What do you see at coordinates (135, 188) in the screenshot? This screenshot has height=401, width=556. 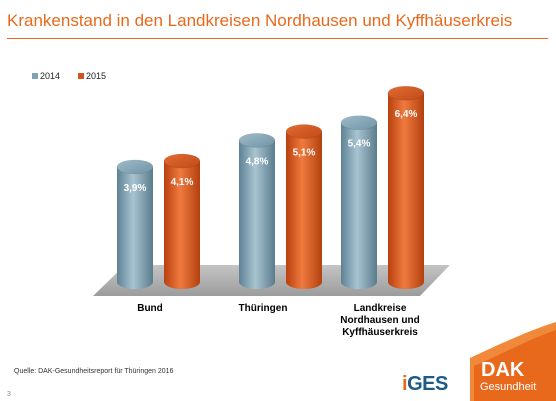 I see `data-label-2014-0: 3,9%` at bounding box center [135, 188].